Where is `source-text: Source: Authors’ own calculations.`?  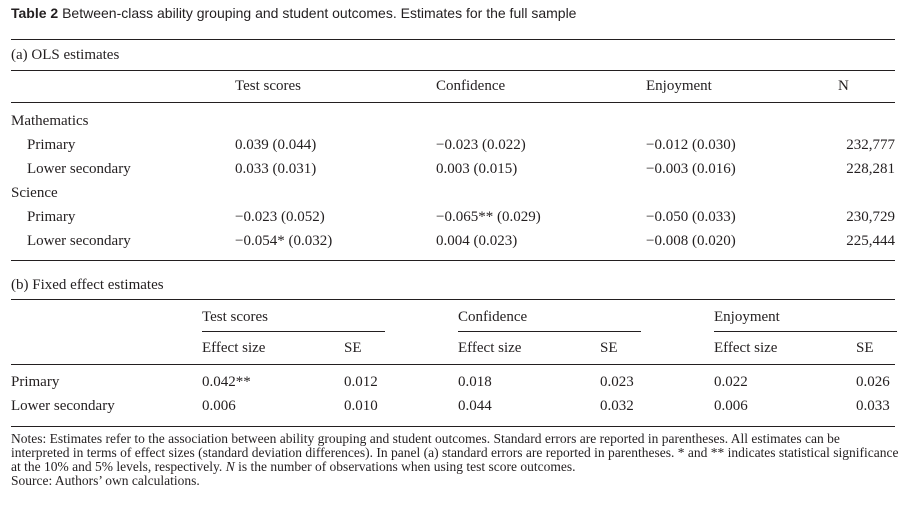 source-text: Source: Authors’ own calculations. is located at coordinates (105, 480).